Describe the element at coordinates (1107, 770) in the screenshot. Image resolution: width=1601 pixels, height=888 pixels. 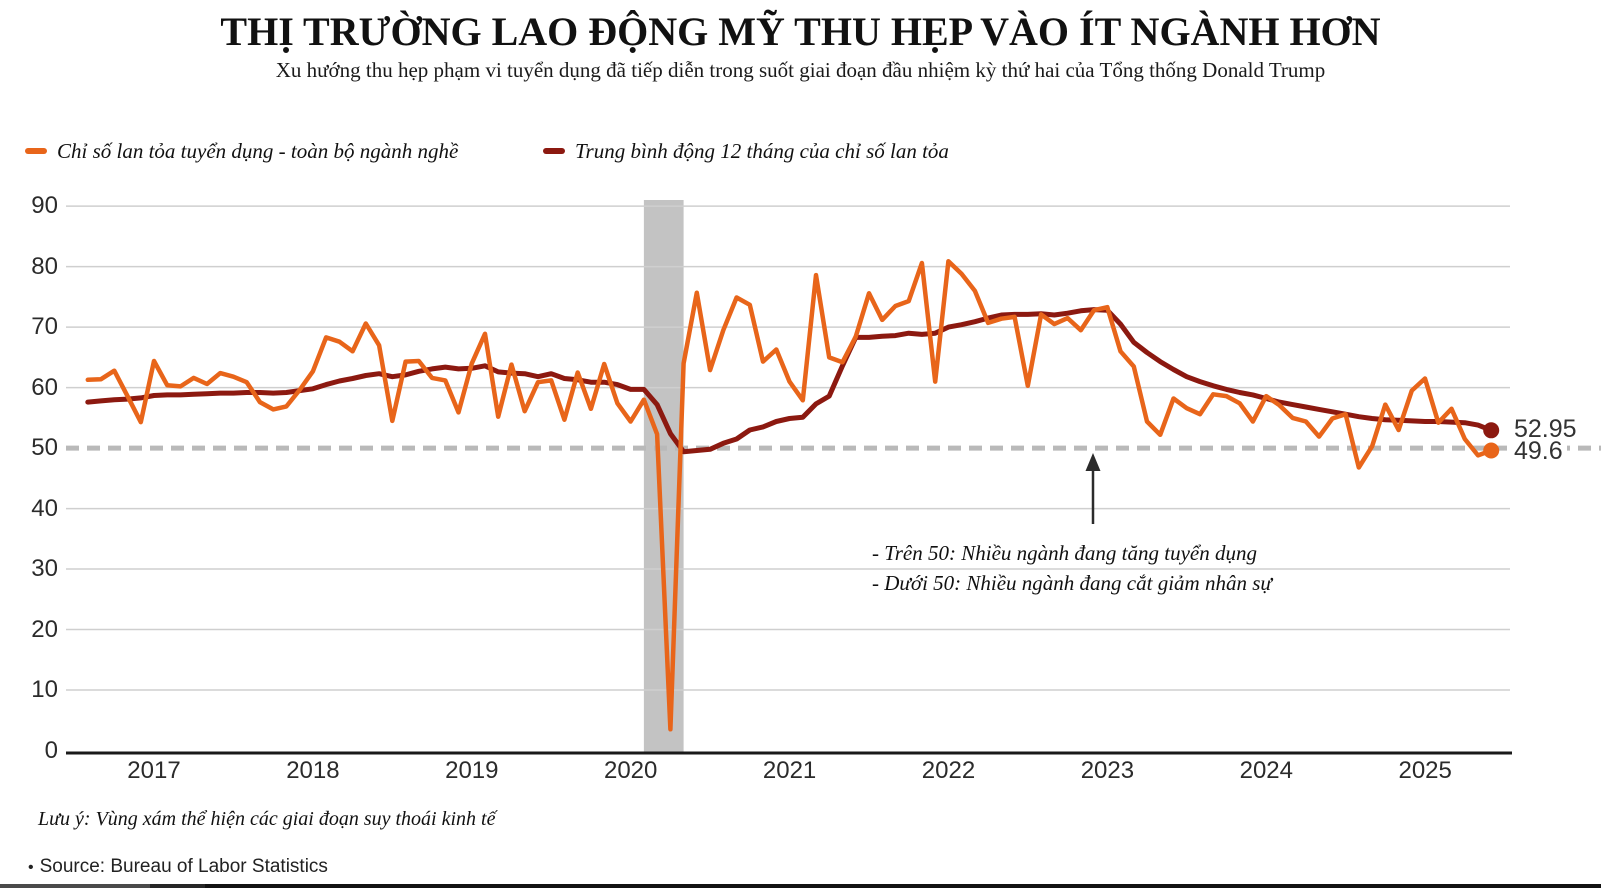
I see `x-tick-label: 2023` at that location.